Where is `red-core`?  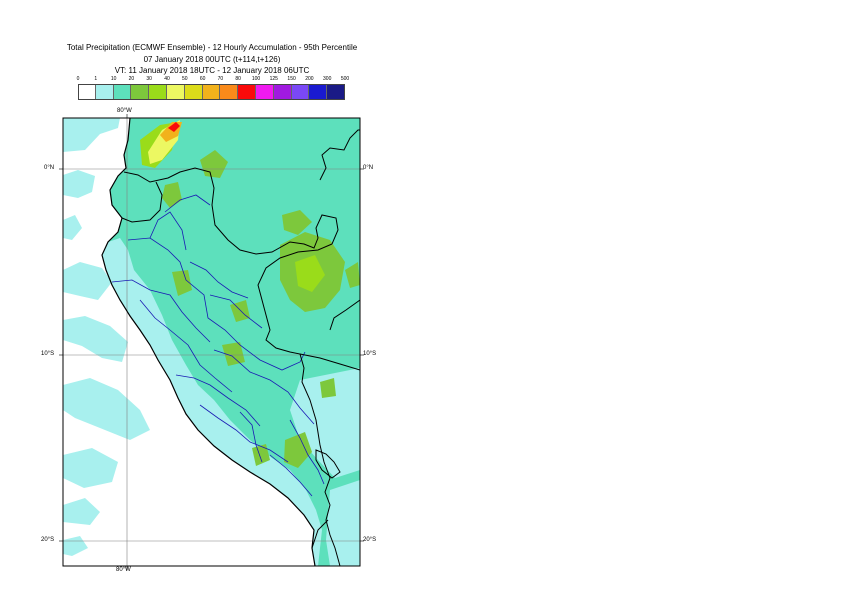
red-core is located at coordinates (174, 127).